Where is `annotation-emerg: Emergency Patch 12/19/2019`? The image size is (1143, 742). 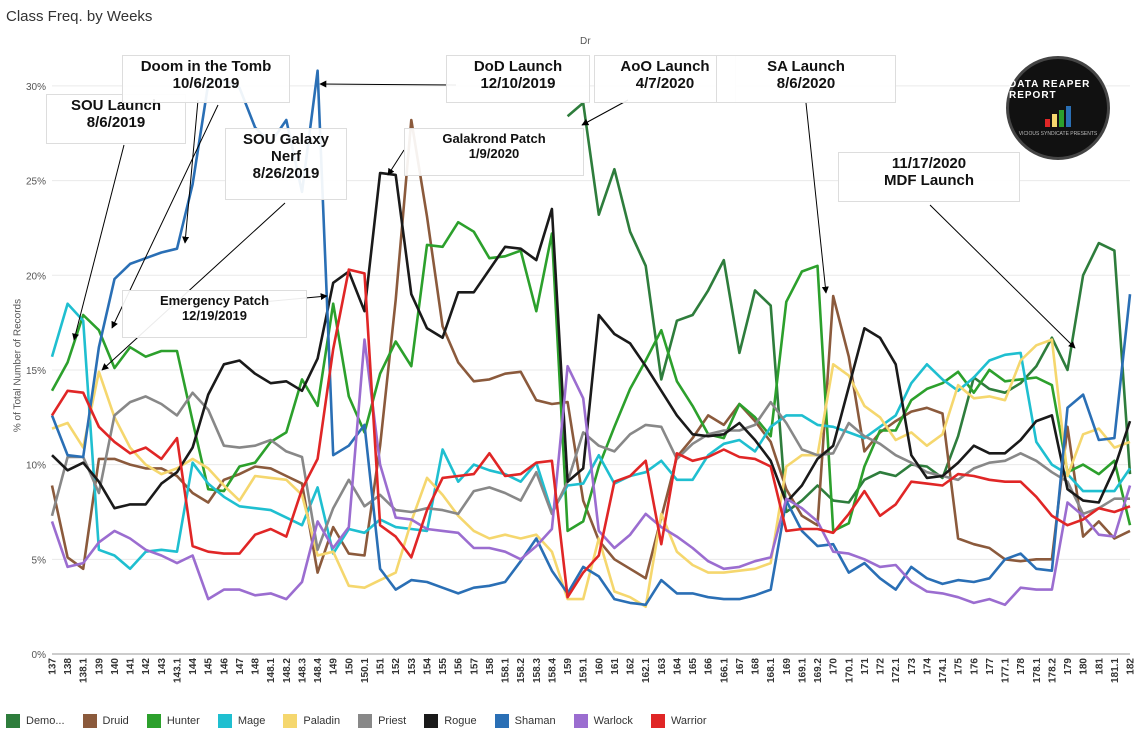
annotation-emerg: Emergency Patch 12/19/2019 is located at coordinates (214, 314).